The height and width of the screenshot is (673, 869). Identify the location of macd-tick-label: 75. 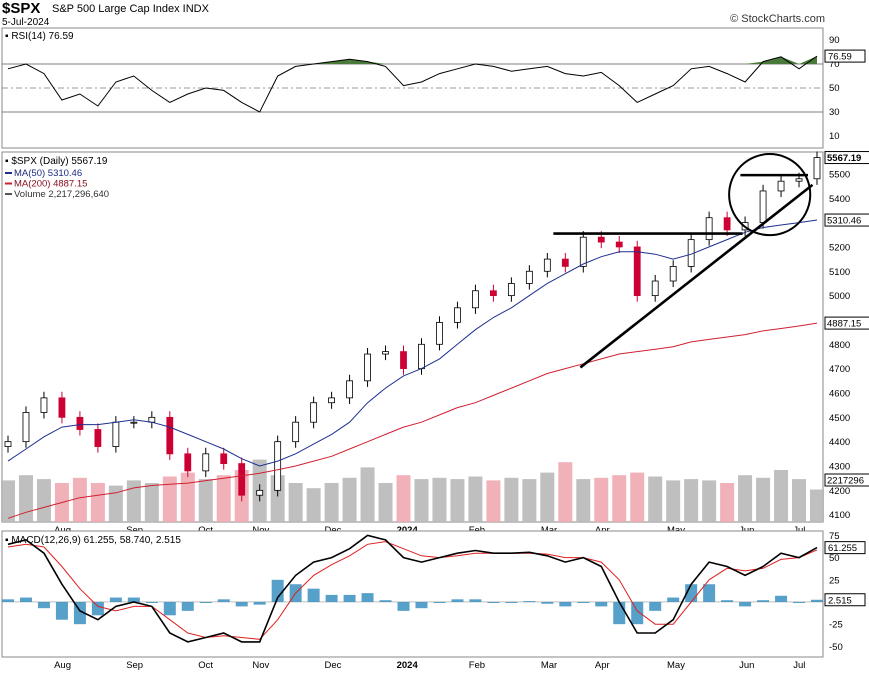
(834, 536).